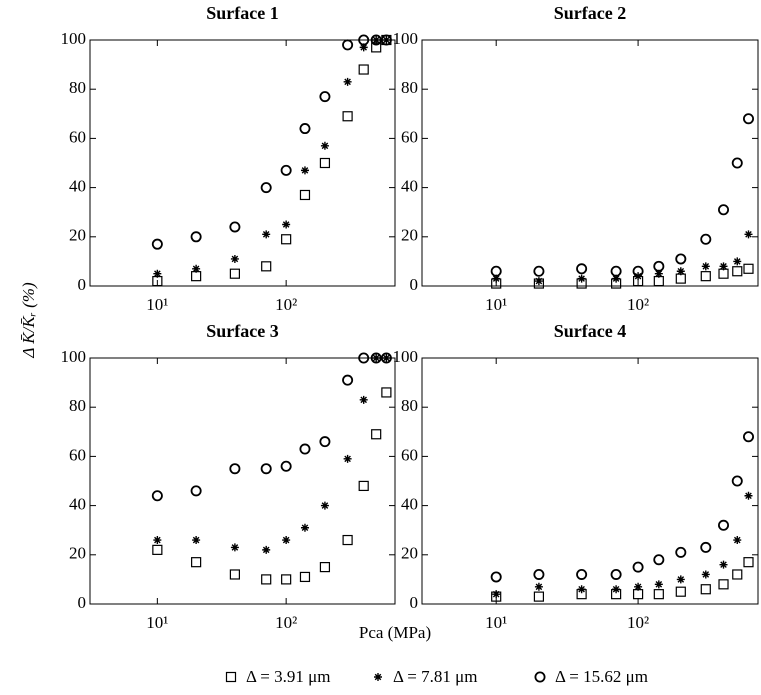 This screenshot has width=761, height=695. I want to click on subplot-title: Surface 1, so click(242, 13).